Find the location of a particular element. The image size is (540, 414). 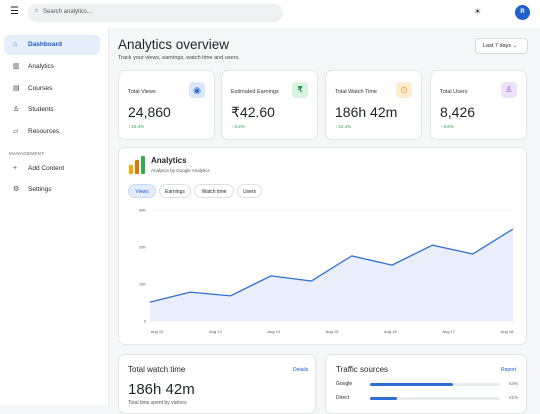

nav-label: Dashboard is located at coordinates (45, 44).